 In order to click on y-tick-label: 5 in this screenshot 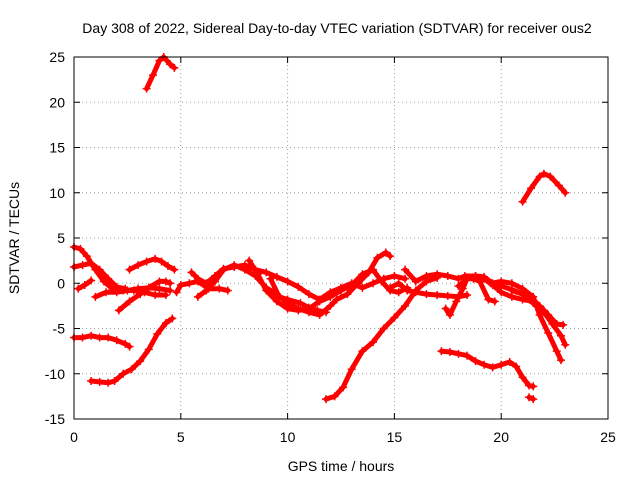, I will do `click(61, 238)`.